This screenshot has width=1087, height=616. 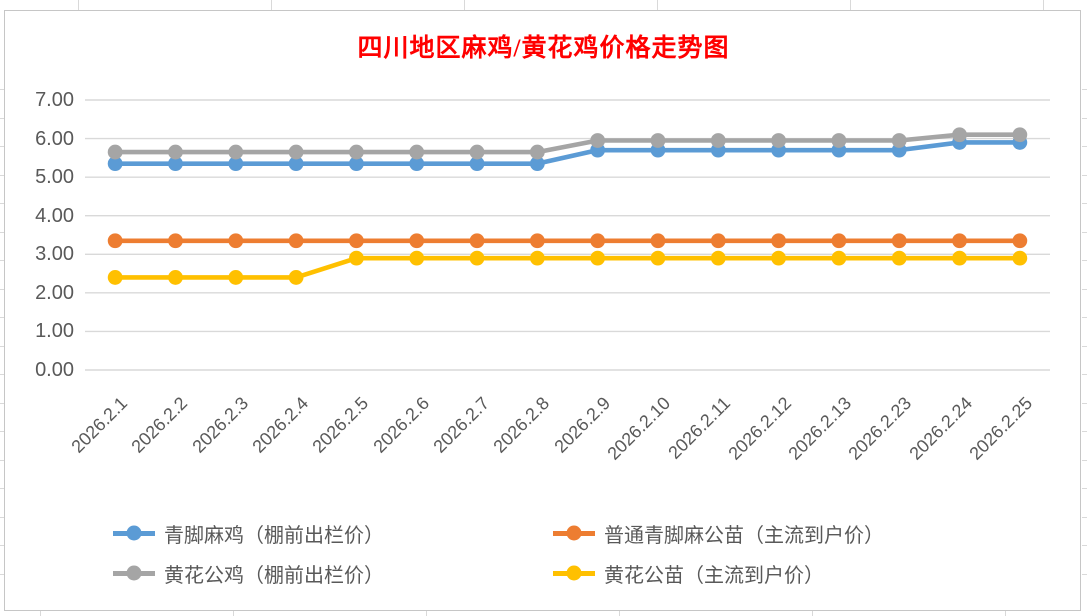 I want to click on legend-label: 黄花公鸡（棚前出栏价）, so click(x=274, y=575).